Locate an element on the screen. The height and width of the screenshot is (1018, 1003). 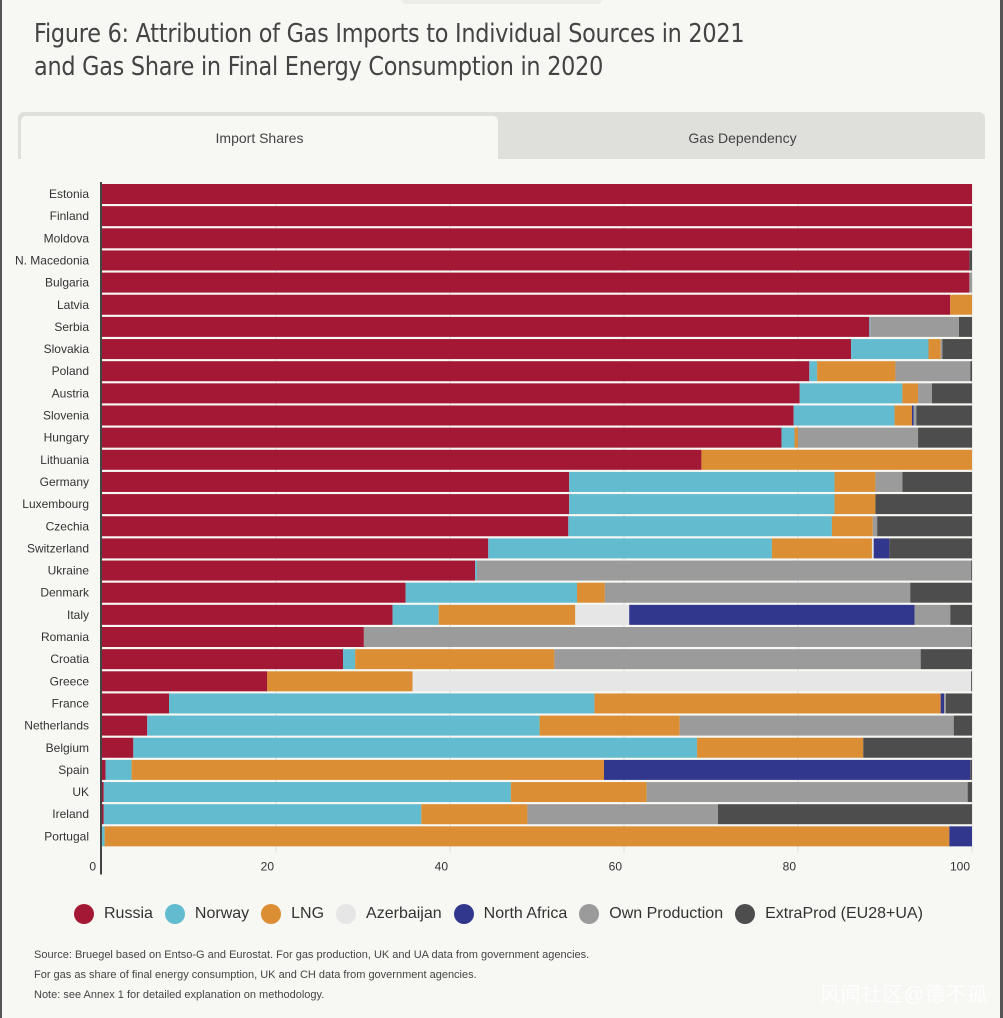
legend-item: LNG is located at coordinates (292, 914).